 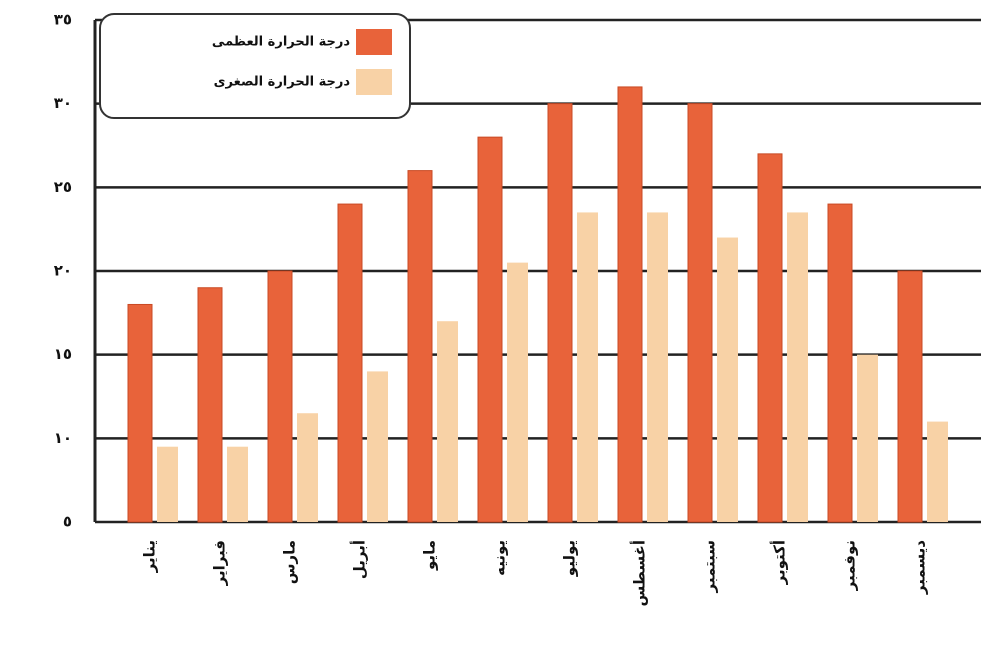 I want to click on x-tick-label: فبراير, so click(x=220, y=563).